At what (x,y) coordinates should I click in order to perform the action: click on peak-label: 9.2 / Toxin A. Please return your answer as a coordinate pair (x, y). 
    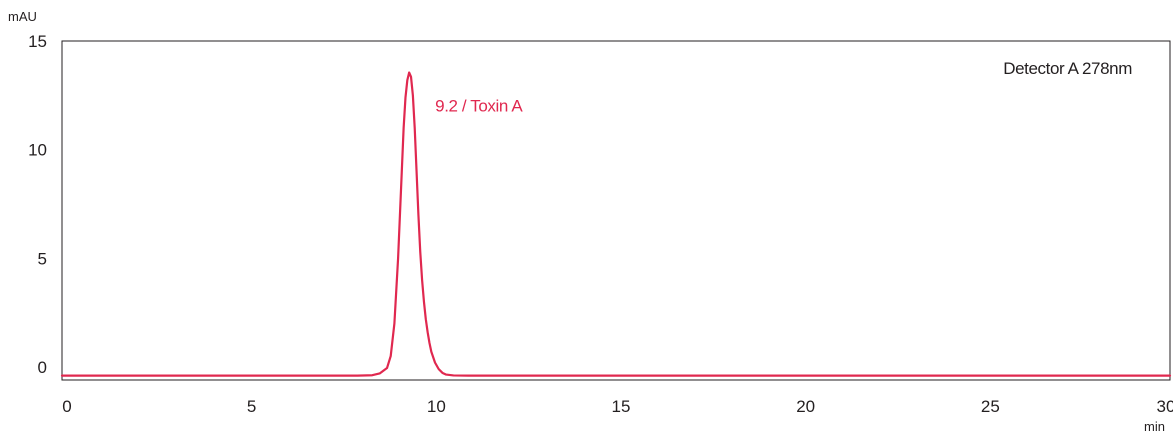
    Looking at the image, I should click on (479, 106).